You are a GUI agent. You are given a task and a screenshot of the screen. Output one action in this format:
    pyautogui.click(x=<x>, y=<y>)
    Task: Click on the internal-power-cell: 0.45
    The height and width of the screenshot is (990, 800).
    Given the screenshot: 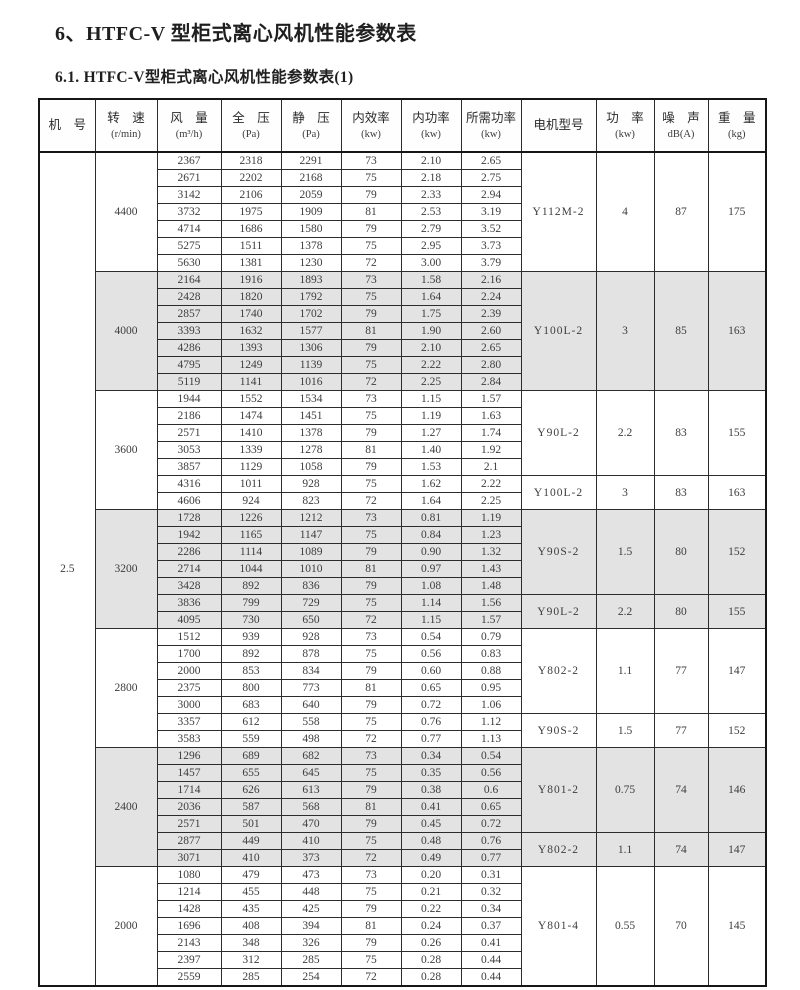 What is the action you would take?
    pyautogui.click(x=431, y=824)
    